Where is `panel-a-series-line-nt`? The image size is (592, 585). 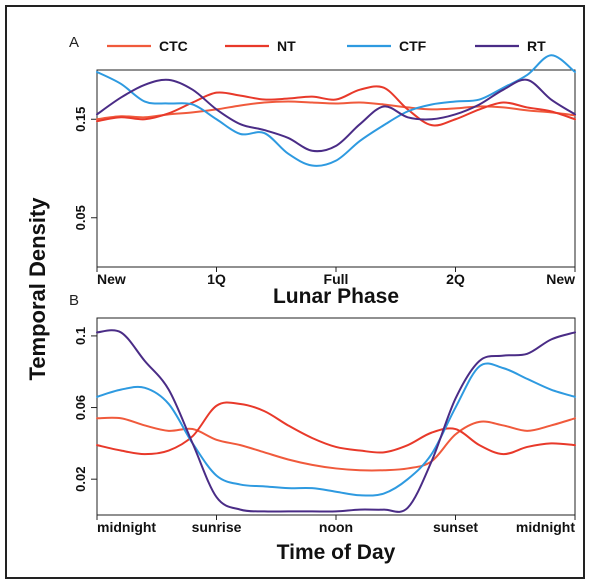 panel-a-series-line-nt is located at coordinates (336, 106).